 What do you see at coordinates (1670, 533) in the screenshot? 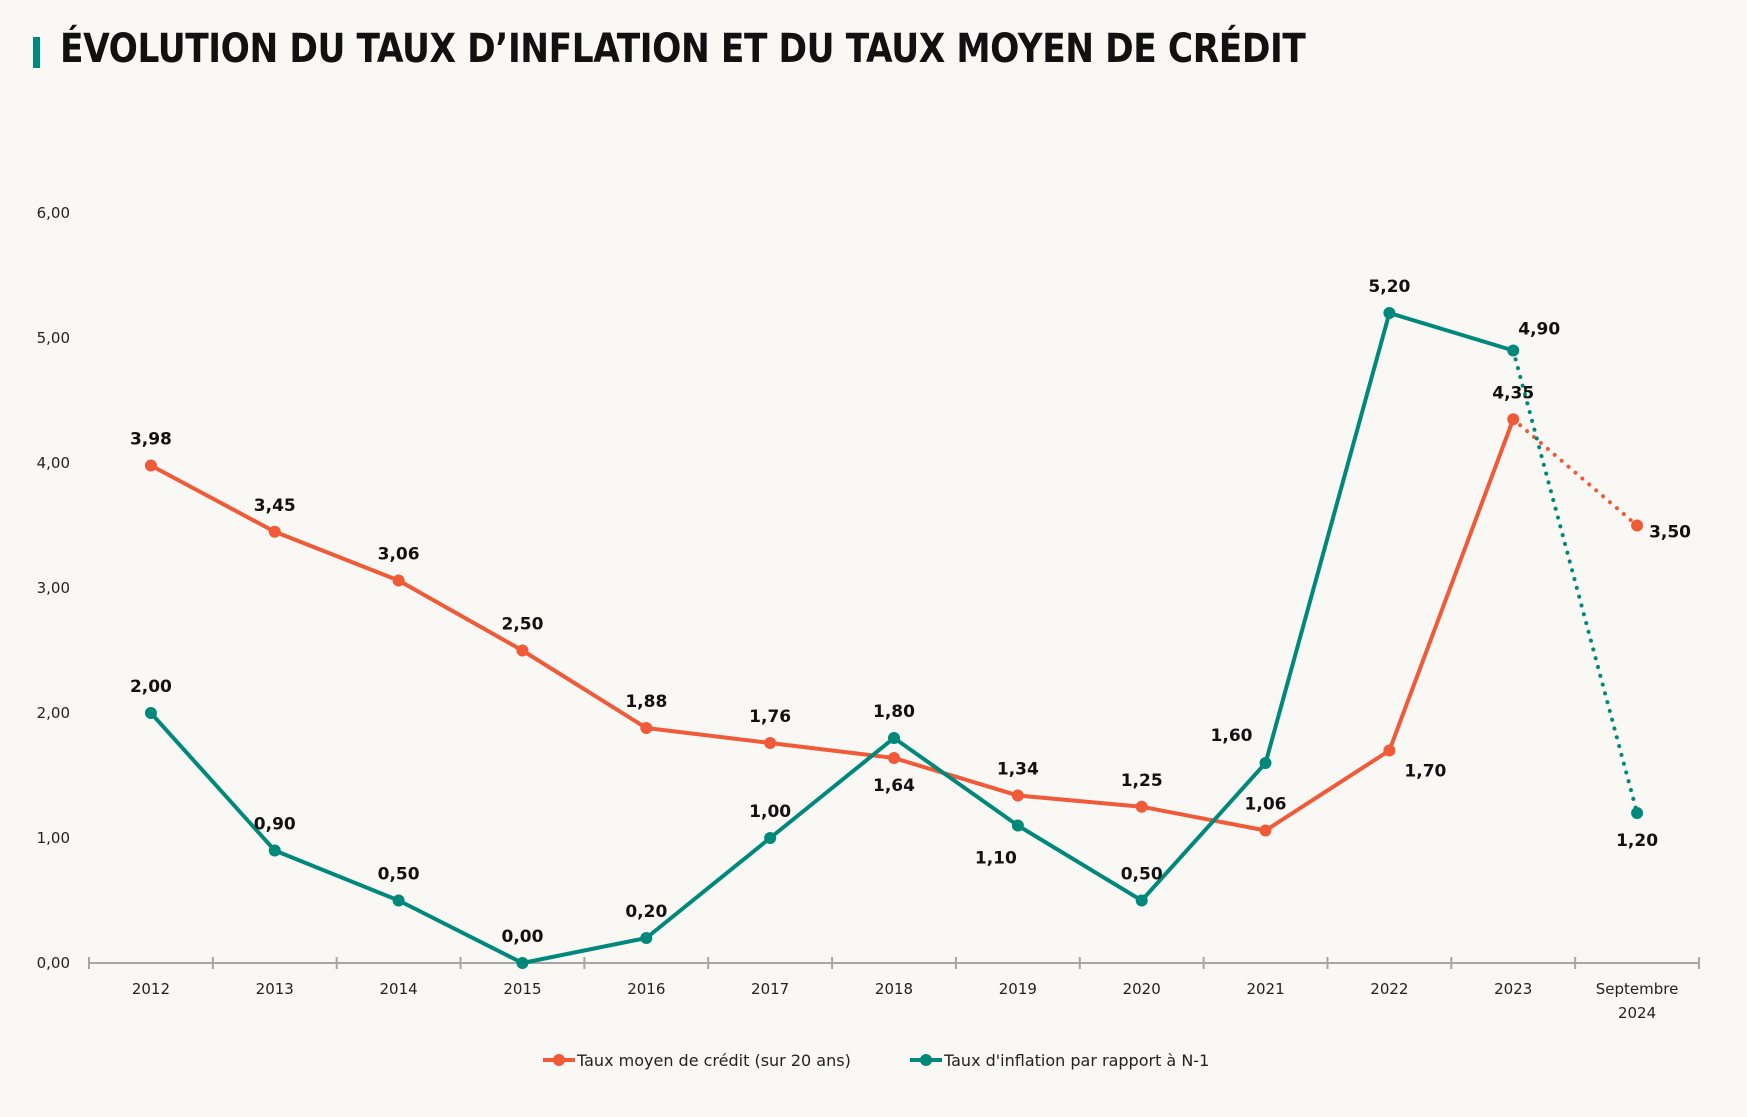
I see `data-label: 3,50` at bounding box center [1670, 533].